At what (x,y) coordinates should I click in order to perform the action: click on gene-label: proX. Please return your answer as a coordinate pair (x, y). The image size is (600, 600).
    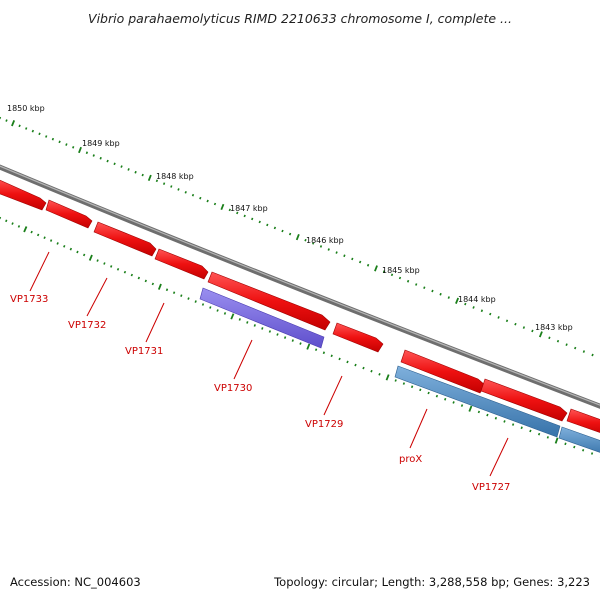
    Looking at the image, I should click on (410, 459).